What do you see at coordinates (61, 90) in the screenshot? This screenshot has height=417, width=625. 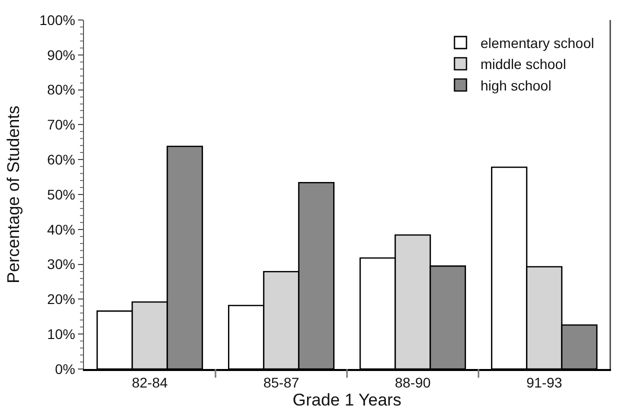 I see `y-tick-label: 80%` at bounding box center [61, 90].